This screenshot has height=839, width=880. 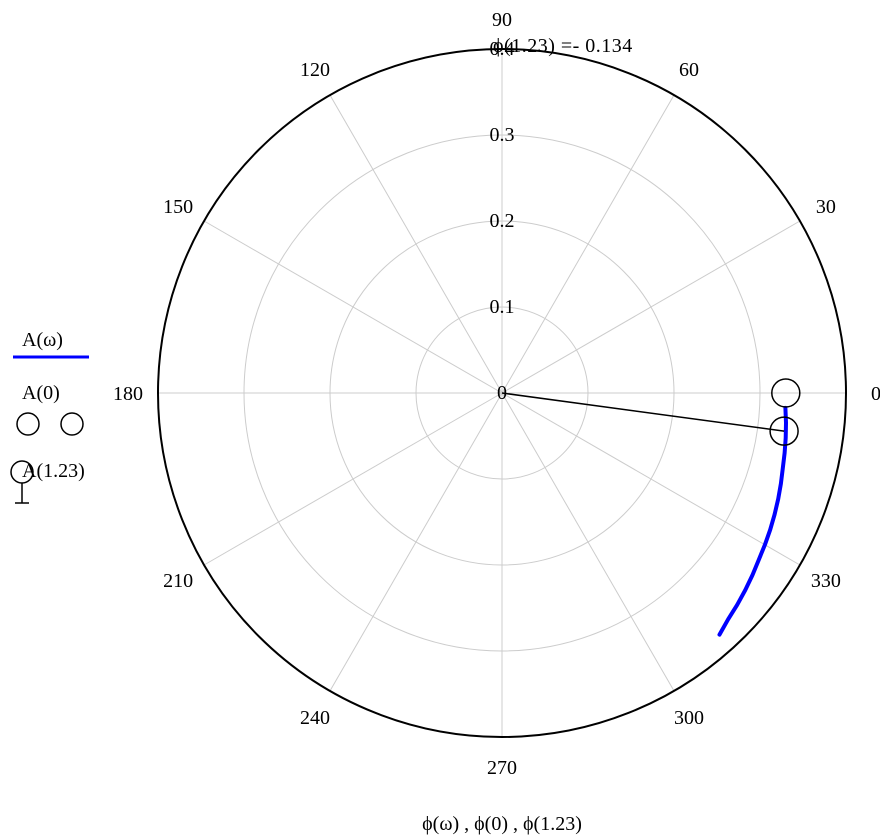 I want to click on phi-value-annotation: ϕ(1.23) =- 0.134, so click(x=563, y=46).